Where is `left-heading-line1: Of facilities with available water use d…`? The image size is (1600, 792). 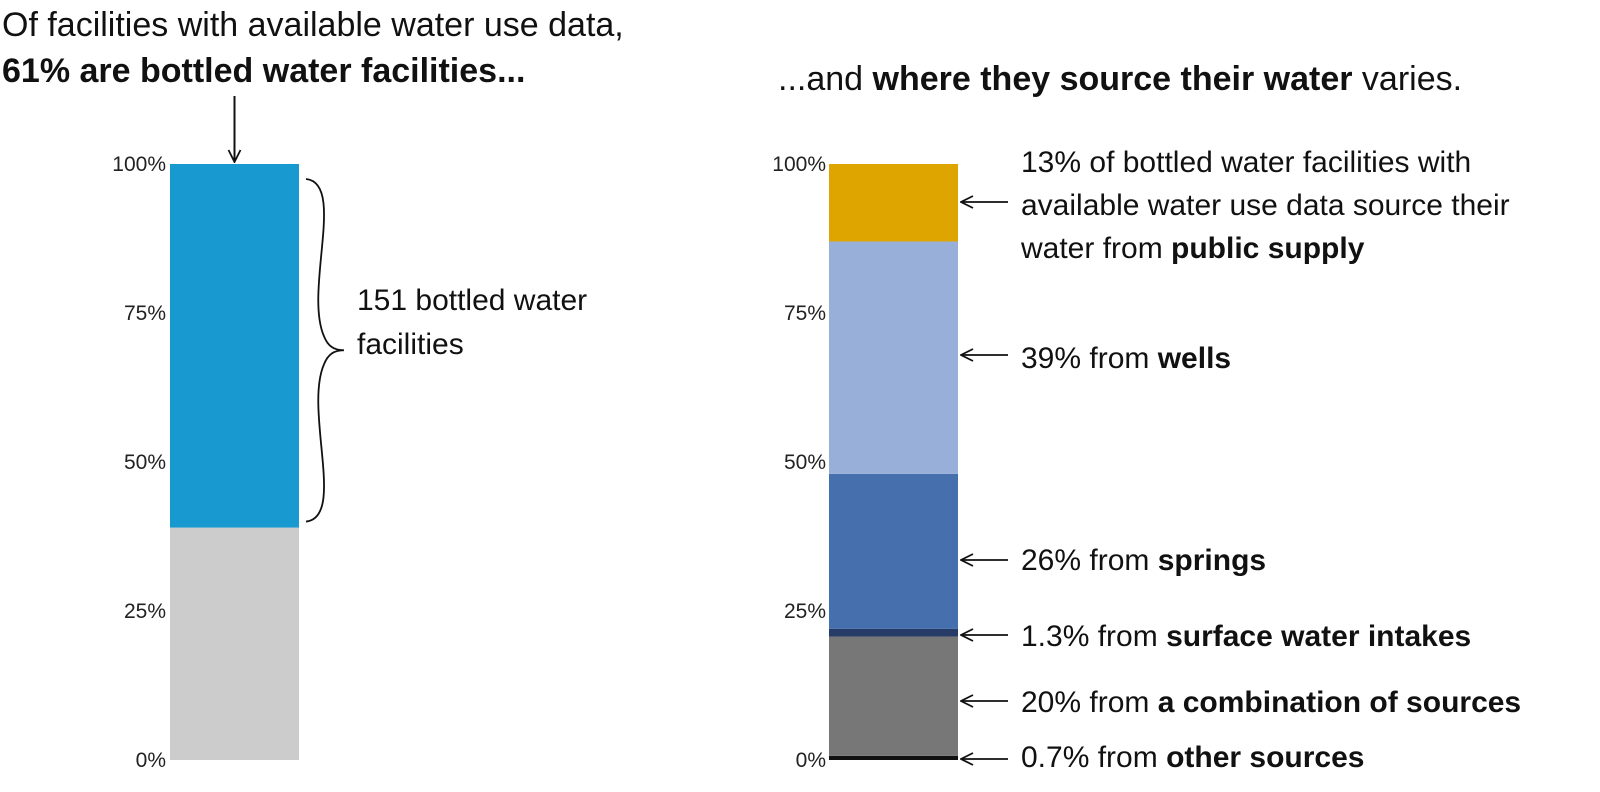
left-heading-line1: Of facilities with available water use d… is located at coordinates (313, 25).